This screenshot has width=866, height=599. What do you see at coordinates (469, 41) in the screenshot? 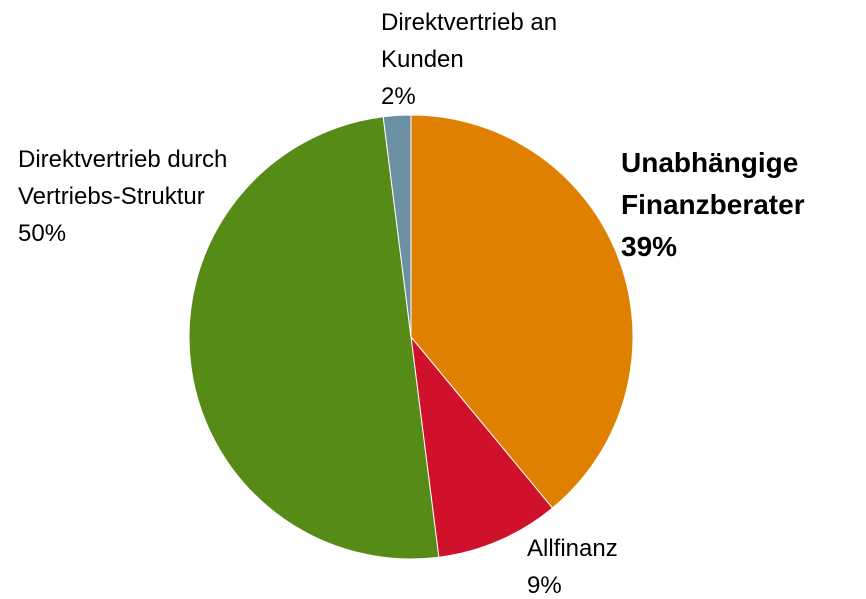
I see `category-label: Direktvertrieb an Kunden` at bounding box center [469, 41].